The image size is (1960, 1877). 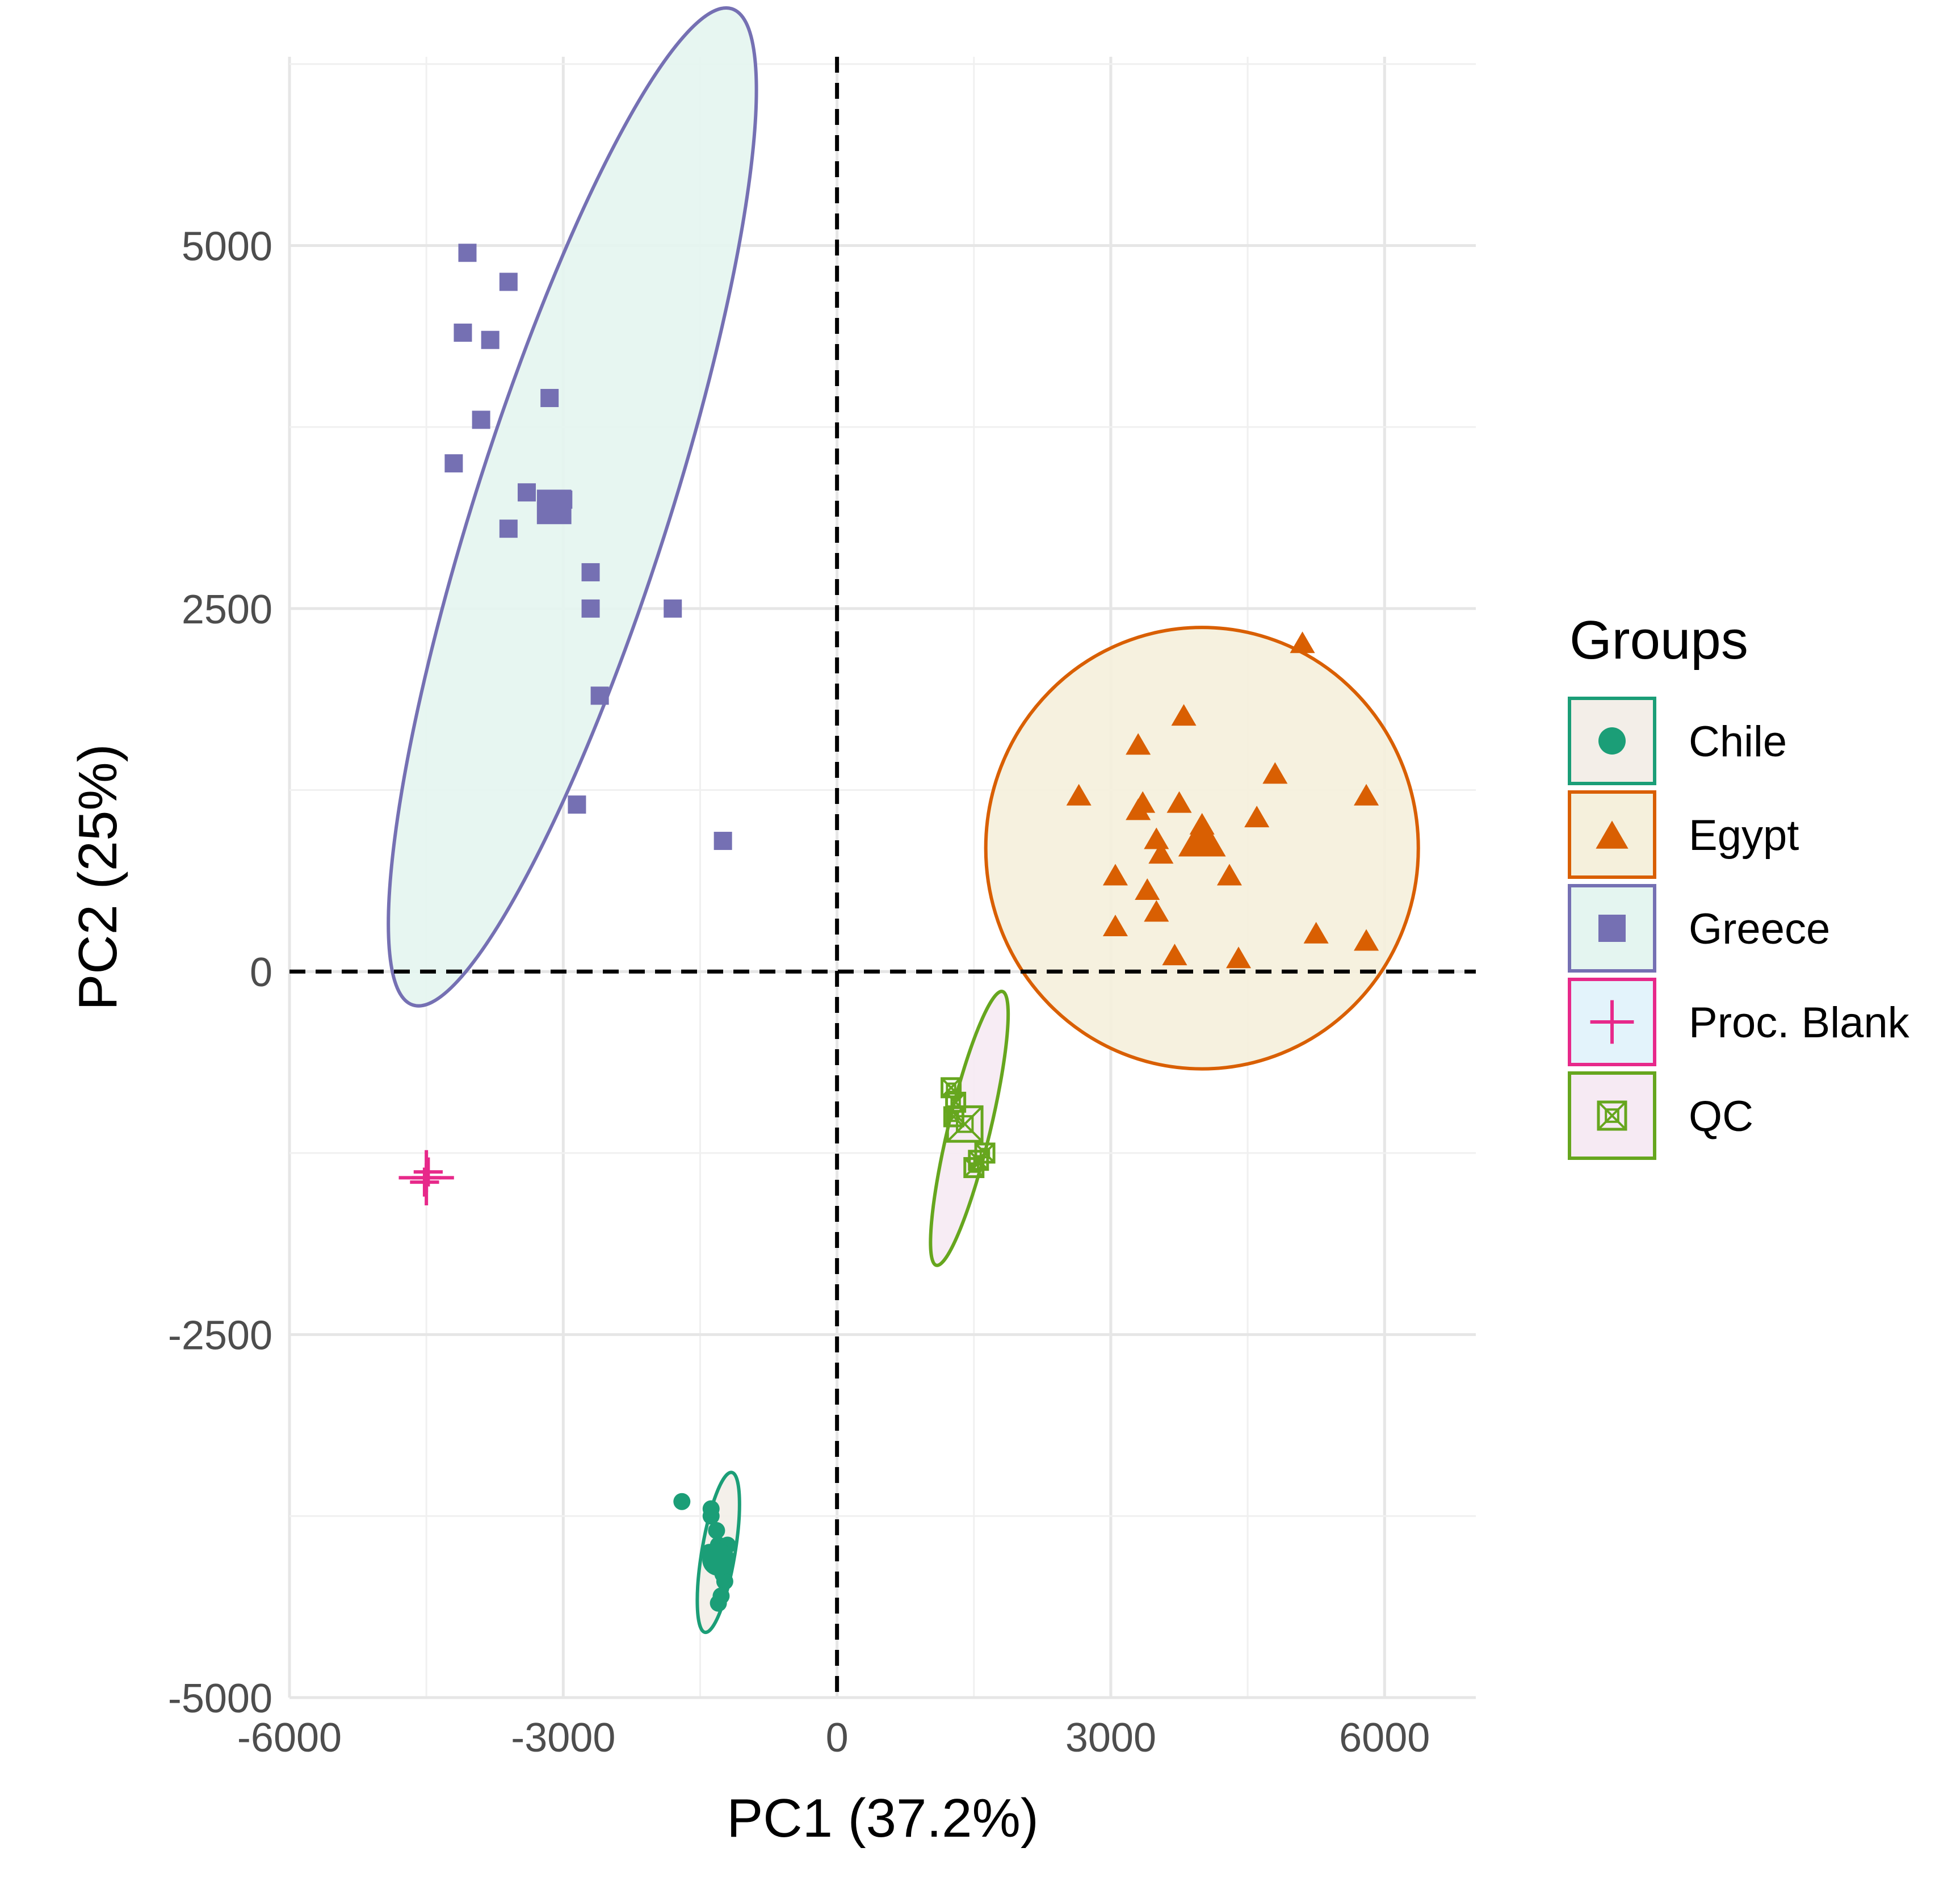 I want to click on point-proc-blank, so click(x=428, y=1172).